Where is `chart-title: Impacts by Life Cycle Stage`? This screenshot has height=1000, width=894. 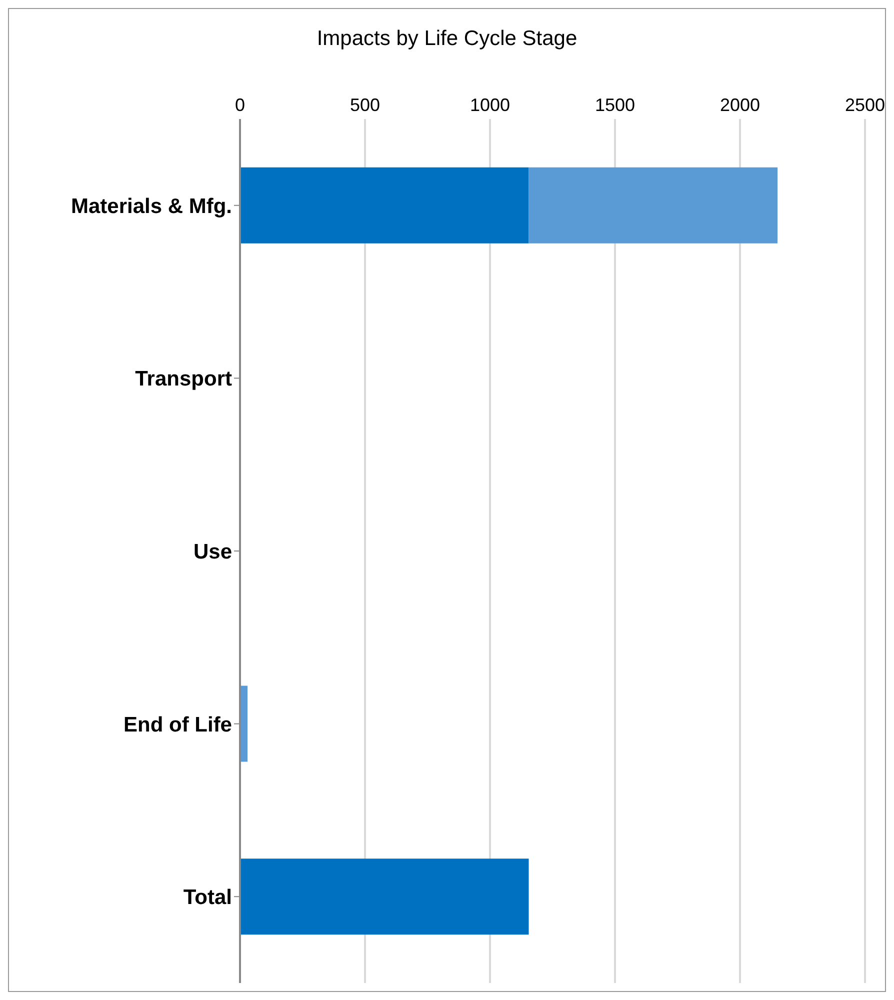
chart-title: Impacts by Life Cycle Stage is located at coordinates (447, 39).